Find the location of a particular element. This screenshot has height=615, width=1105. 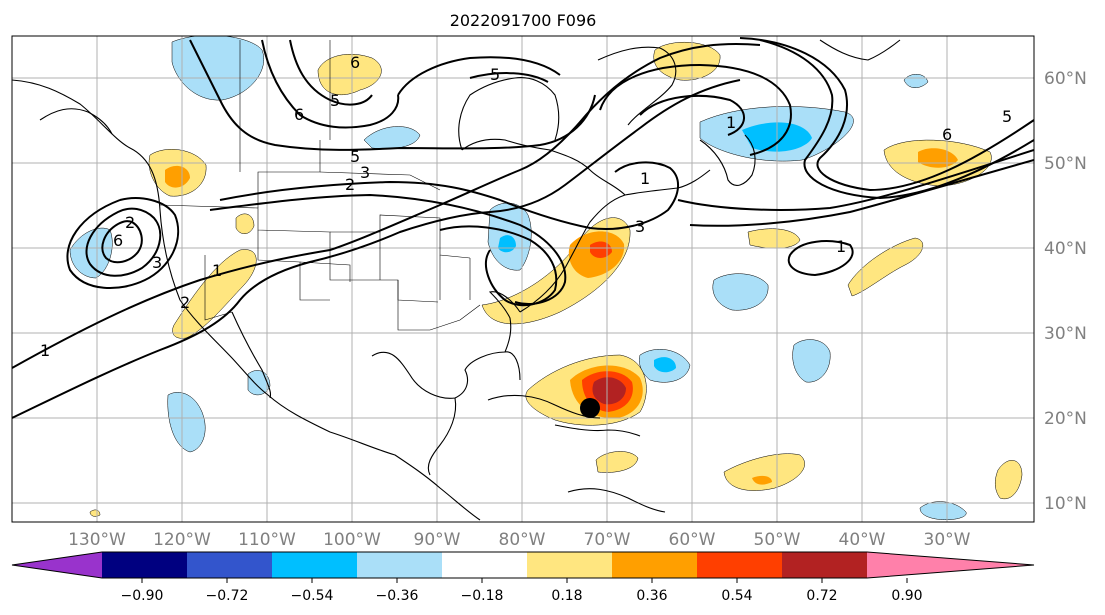

colorbar-tick-label: −0.90 is located at coordinates (142, 596).